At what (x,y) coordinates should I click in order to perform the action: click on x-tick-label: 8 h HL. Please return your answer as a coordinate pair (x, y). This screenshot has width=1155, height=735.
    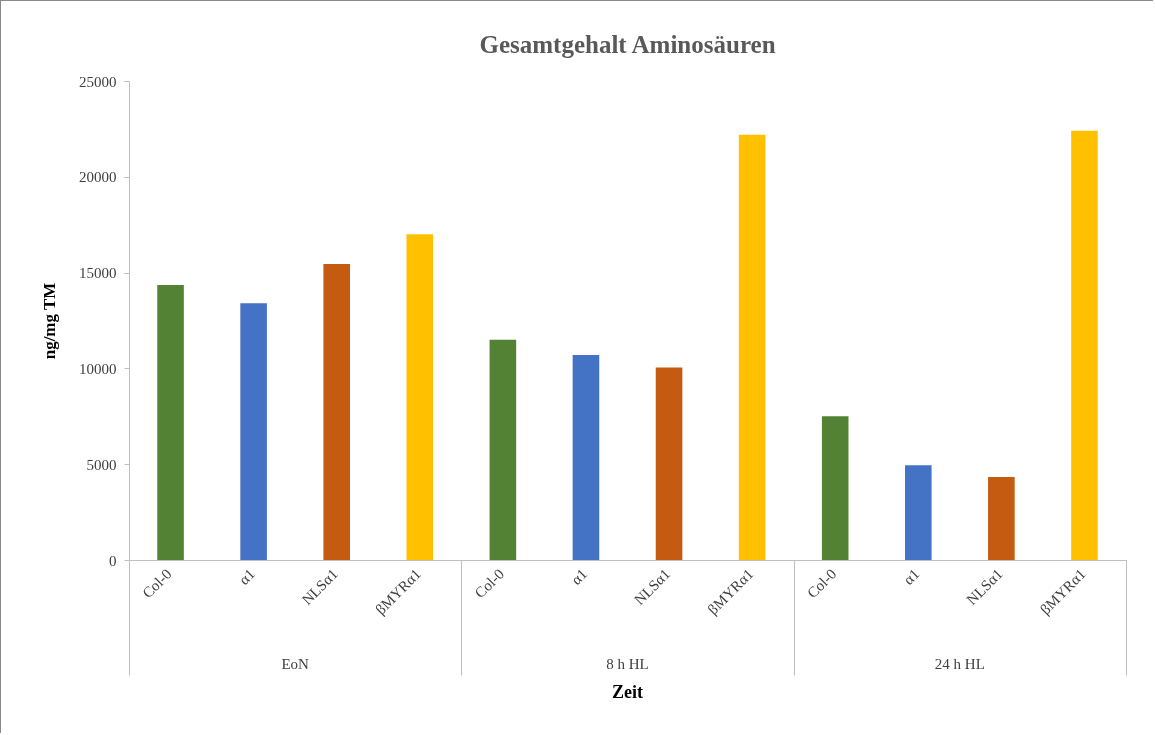
    Looking at the image, I should click on (627, 664).